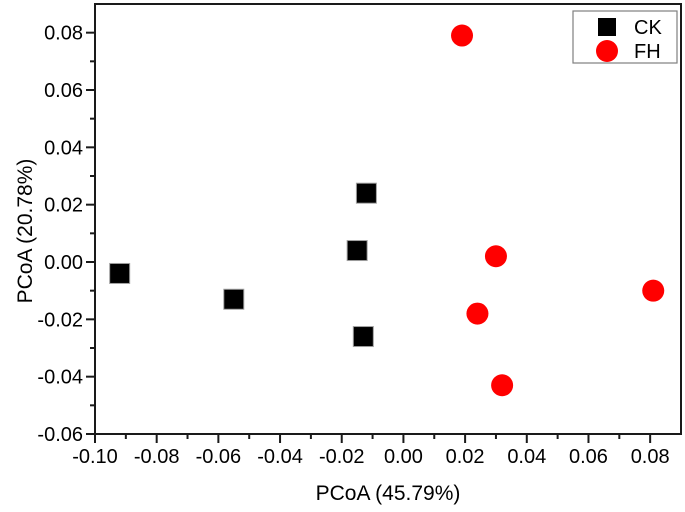  Describe the element at coordinates (342, 457) in the screenshot. I see `x-tick-label: -0.02` at that location.